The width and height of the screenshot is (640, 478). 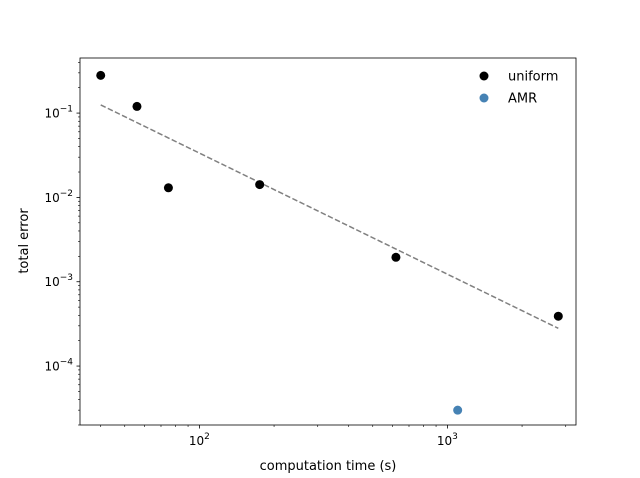 What do you see at coordinates (199, 440) in the screenshot?
I see `x-tick-label-0: 10²` at bounding box center [199, 440].